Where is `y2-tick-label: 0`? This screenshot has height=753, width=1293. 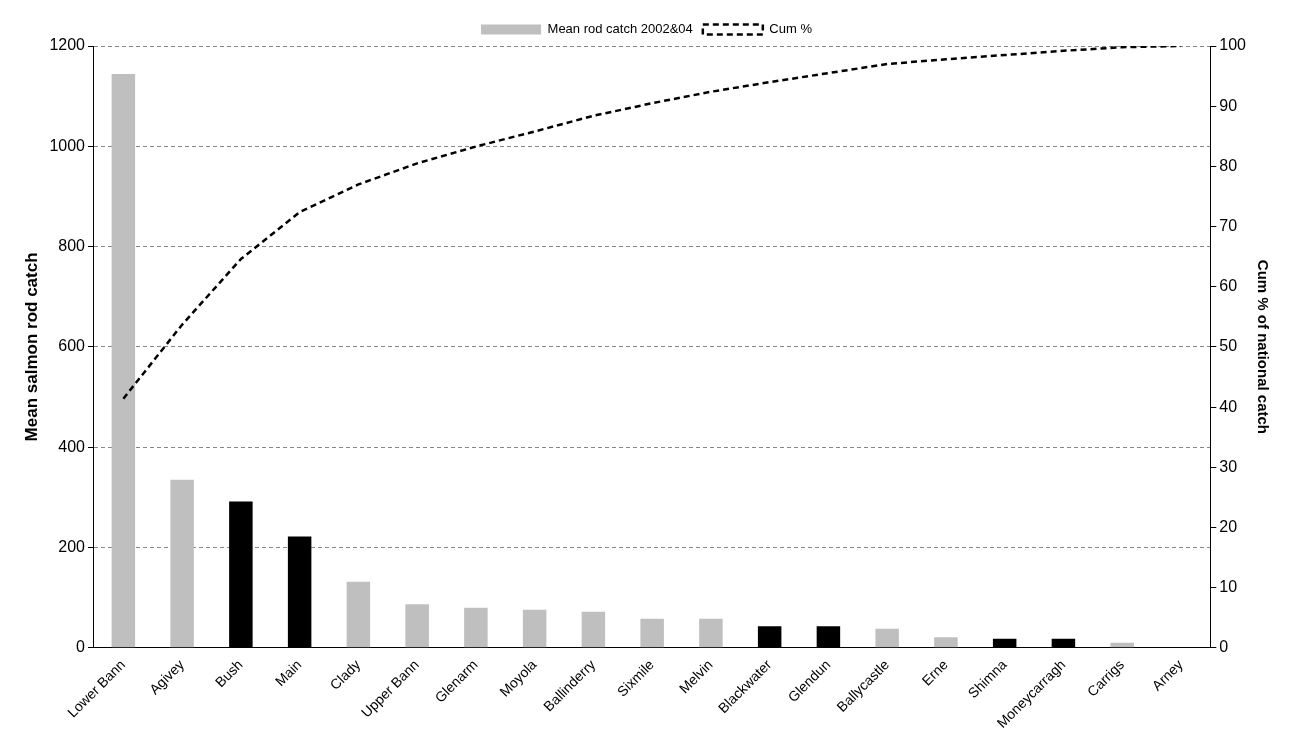 y2-tick-label: 0 is located at coordinates (1224, 647).